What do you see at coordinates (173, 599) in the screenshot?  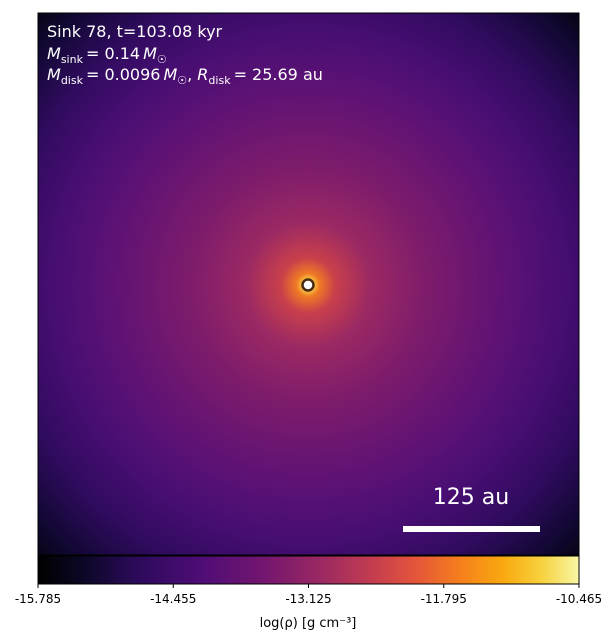 I see `colorbar-tick-label: -14.455` at bounding box center [173, 599].